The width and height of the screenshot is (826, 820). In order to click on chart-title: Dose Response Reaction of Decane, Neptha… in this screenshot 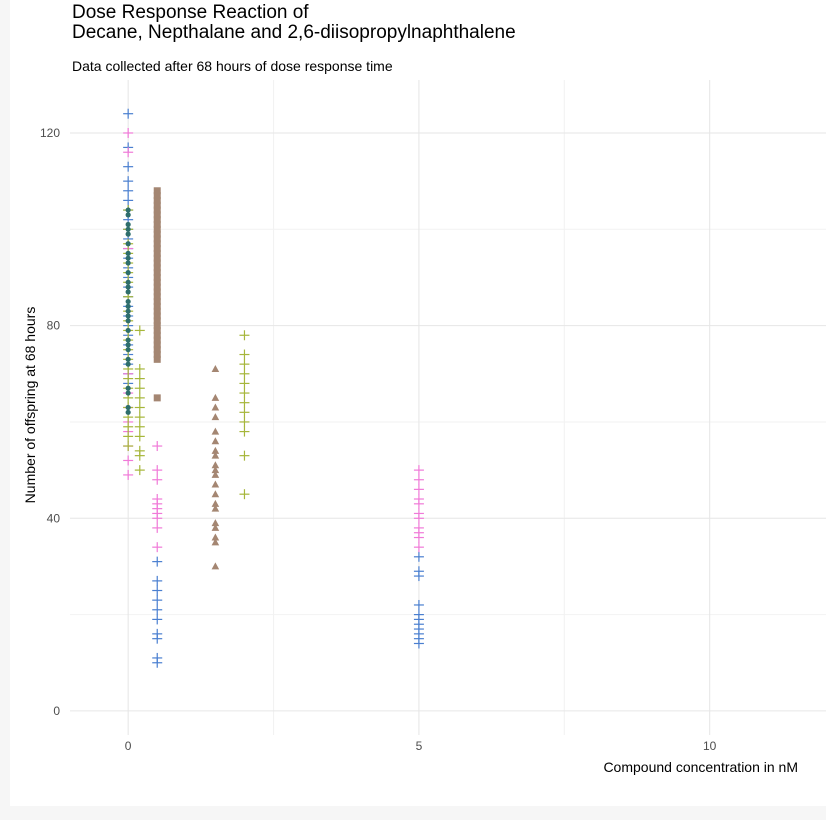, I will do `click(294, 22)`.